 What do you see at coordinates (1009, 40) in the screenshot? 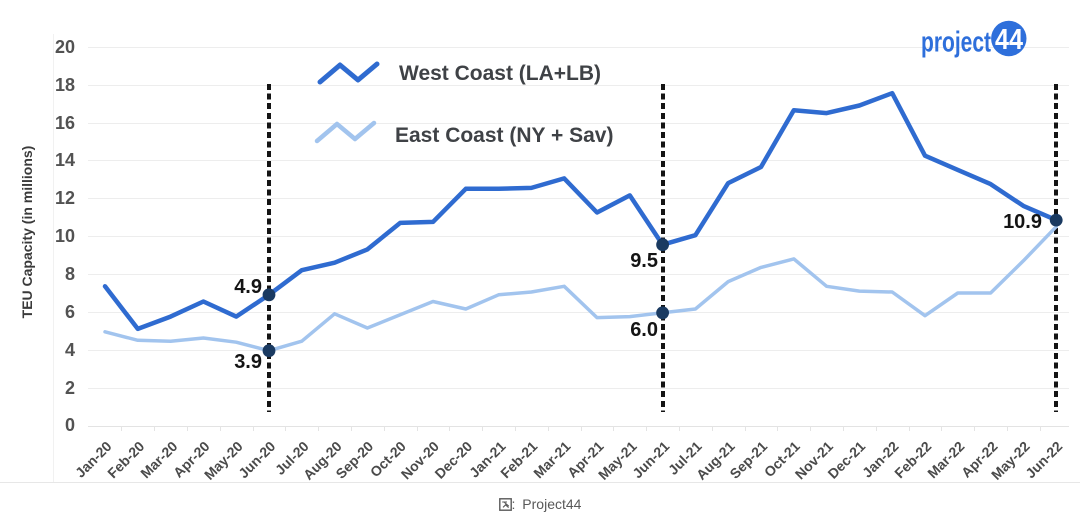
I see `svg-text: 44` at bounding box center [1009, 40].